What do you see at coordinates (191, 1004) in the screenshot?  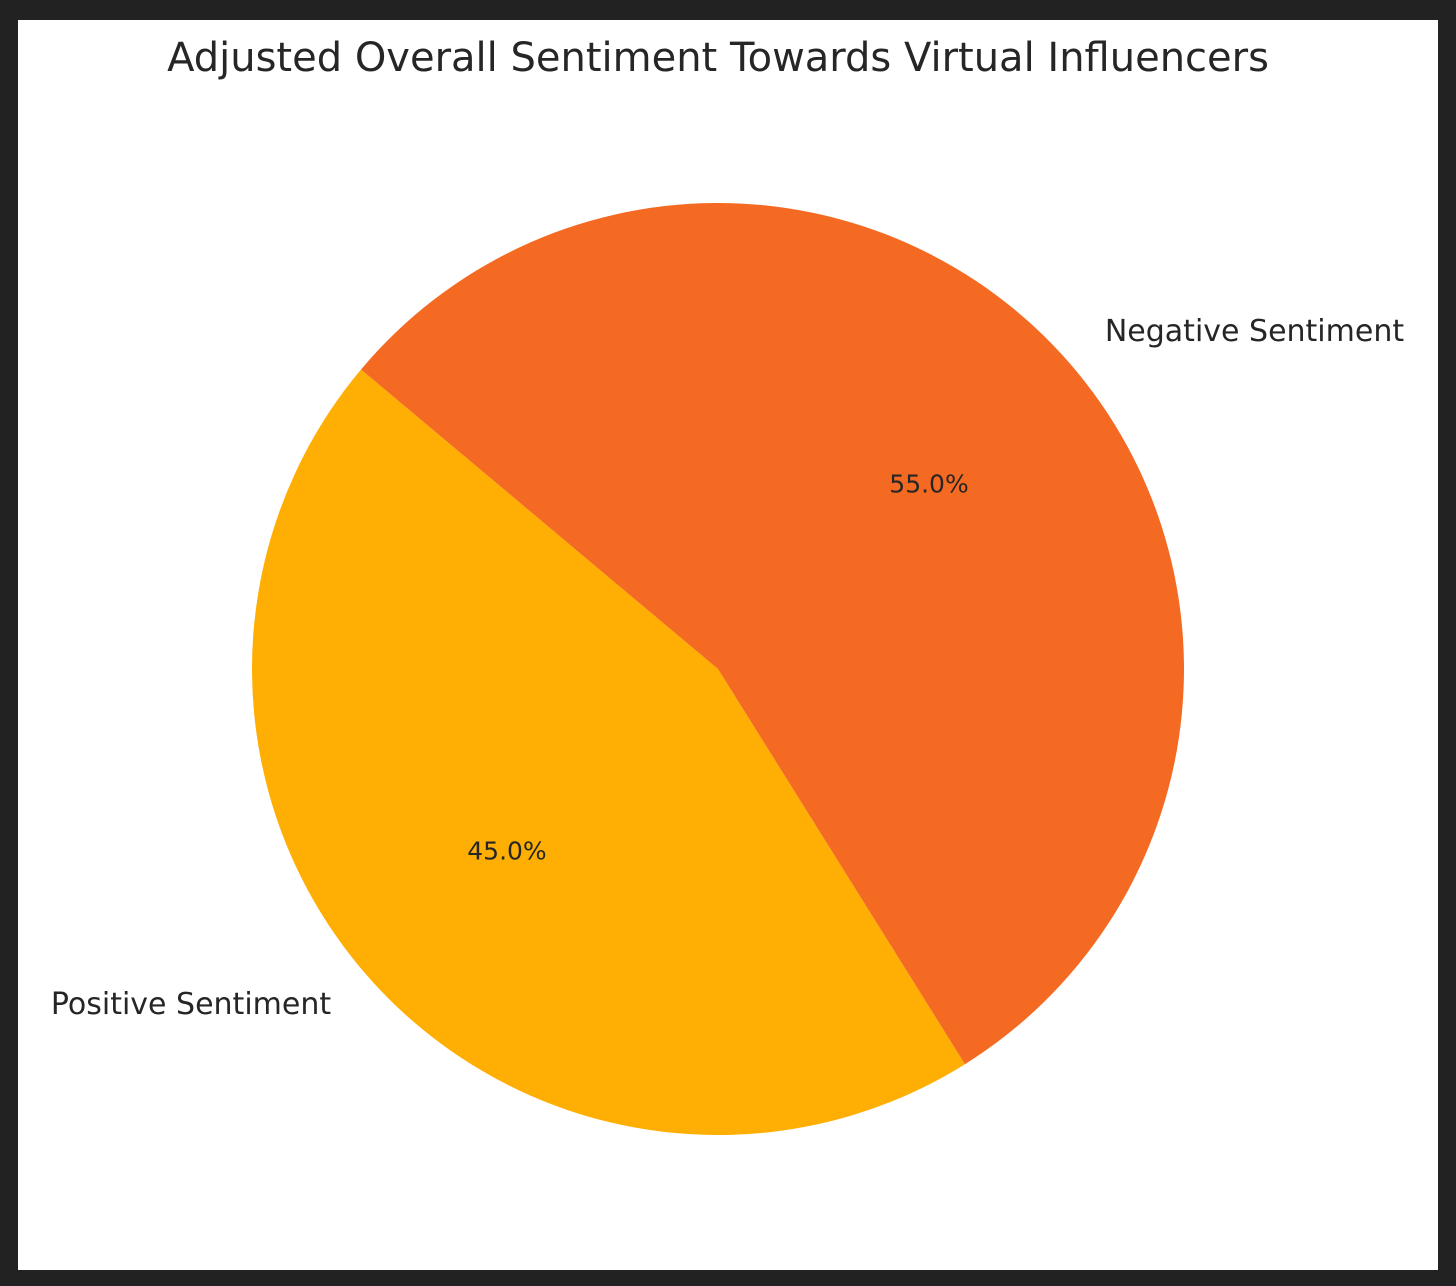 I see `slice-label-positive-sentiment: Positive Sentiment` at bounding box center [191, 1004].